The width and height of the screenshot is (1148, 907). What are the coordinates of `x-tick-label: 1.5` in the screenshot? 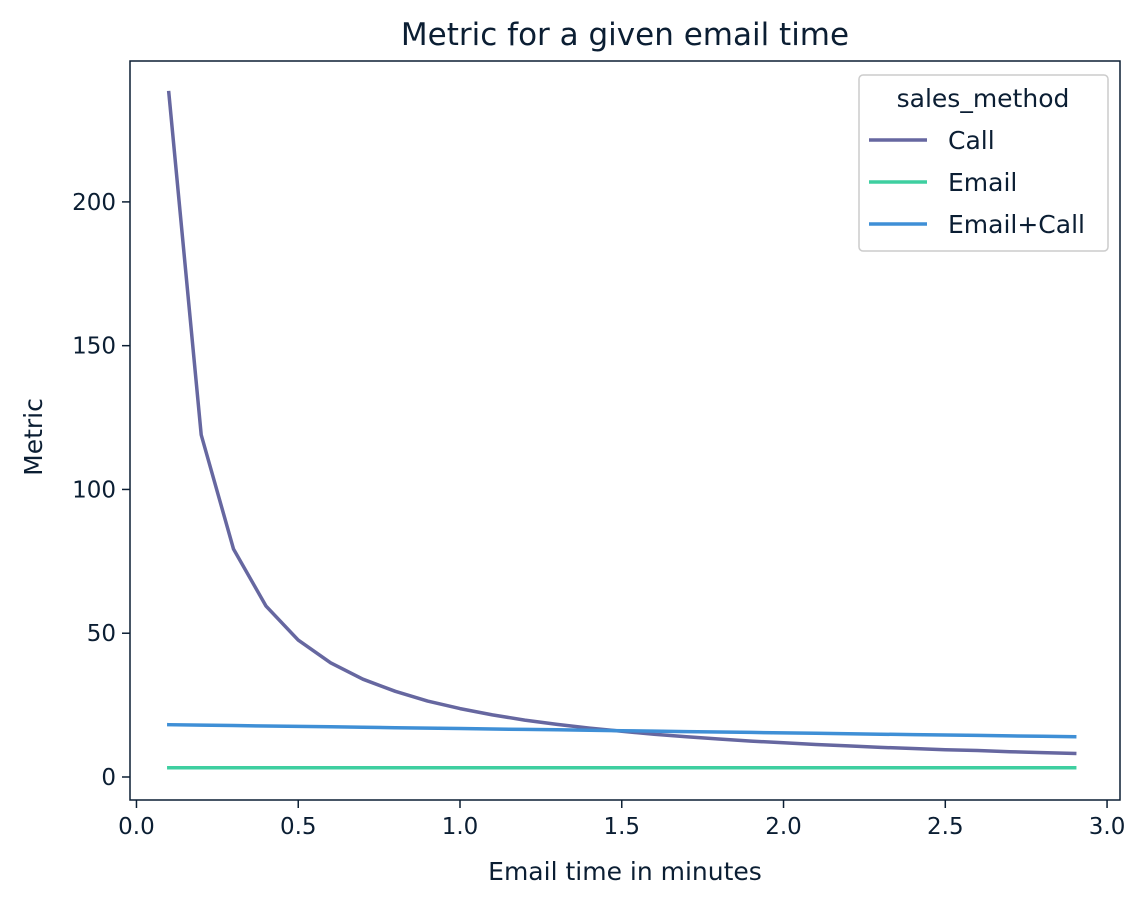 It's located at (621, 827).